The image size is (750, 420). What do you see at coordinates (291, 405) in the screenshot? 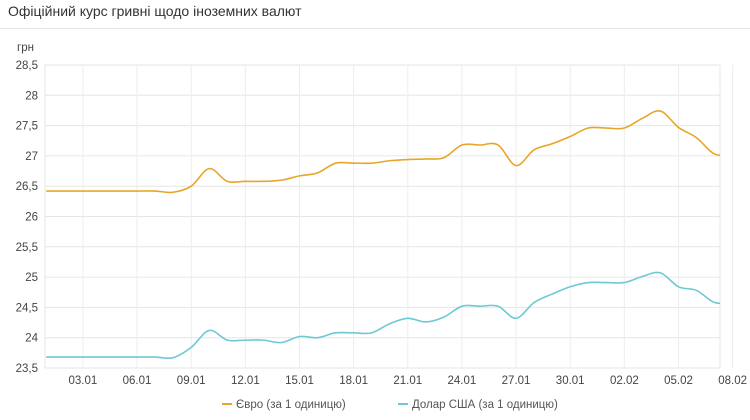
I see `legend-label: Євро (за 1 одиницю)` at bounding box center [291, 405].